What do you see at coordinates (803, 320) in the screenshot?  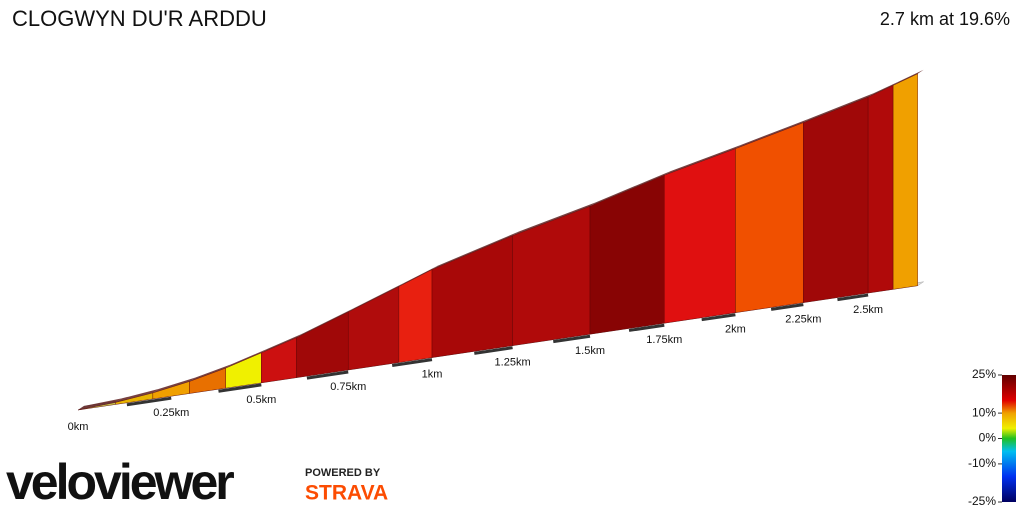 I see `x-tick-label: 2.25km` at bounding box center [803, 320].